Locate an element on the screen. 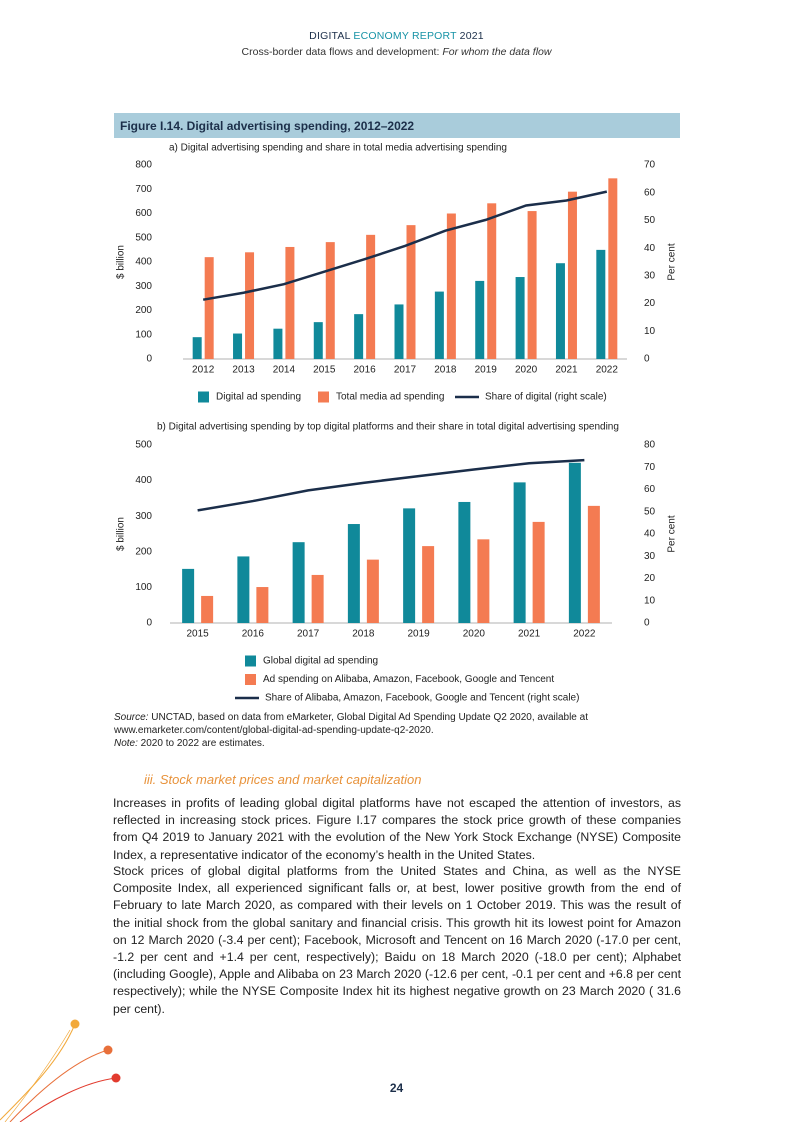 The width and height of the screenshot is (793, 1122). y-tick-label: 200 is located at coordinates (143, 310).